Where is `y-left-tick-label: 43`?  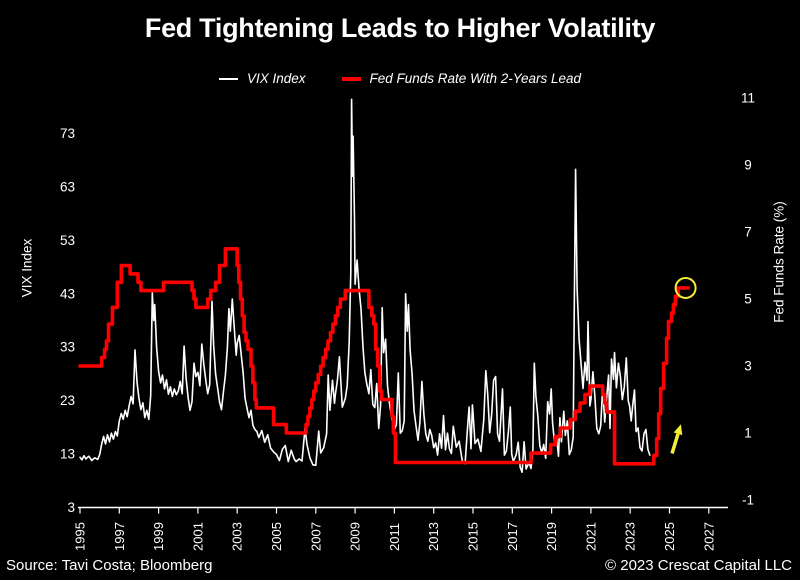
y-left-tick-label: 43 is located at coordinates (67, 293).